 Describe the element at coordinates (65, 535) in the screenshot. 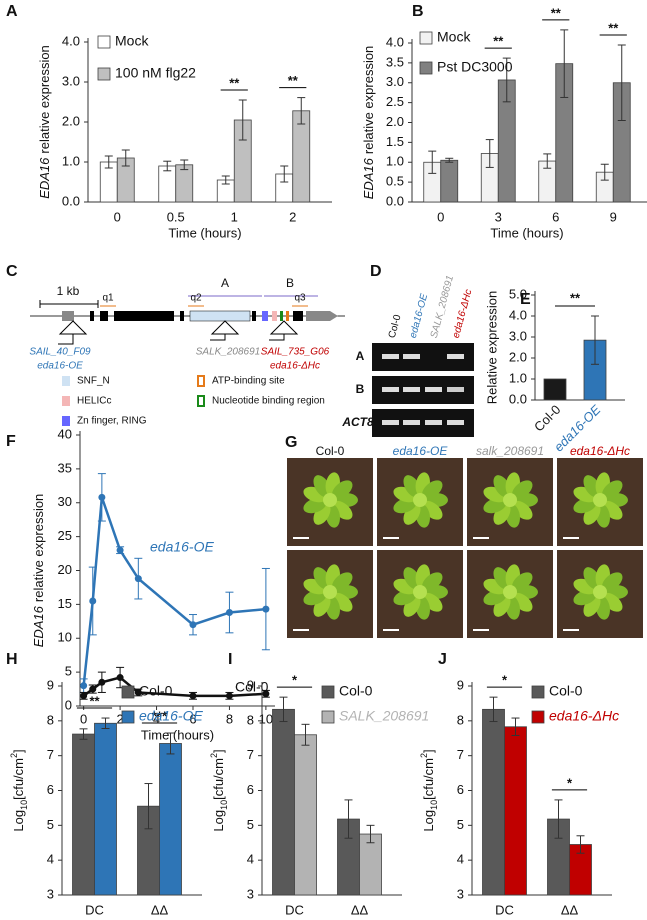

I see `y-tick-label: 25` at that location.